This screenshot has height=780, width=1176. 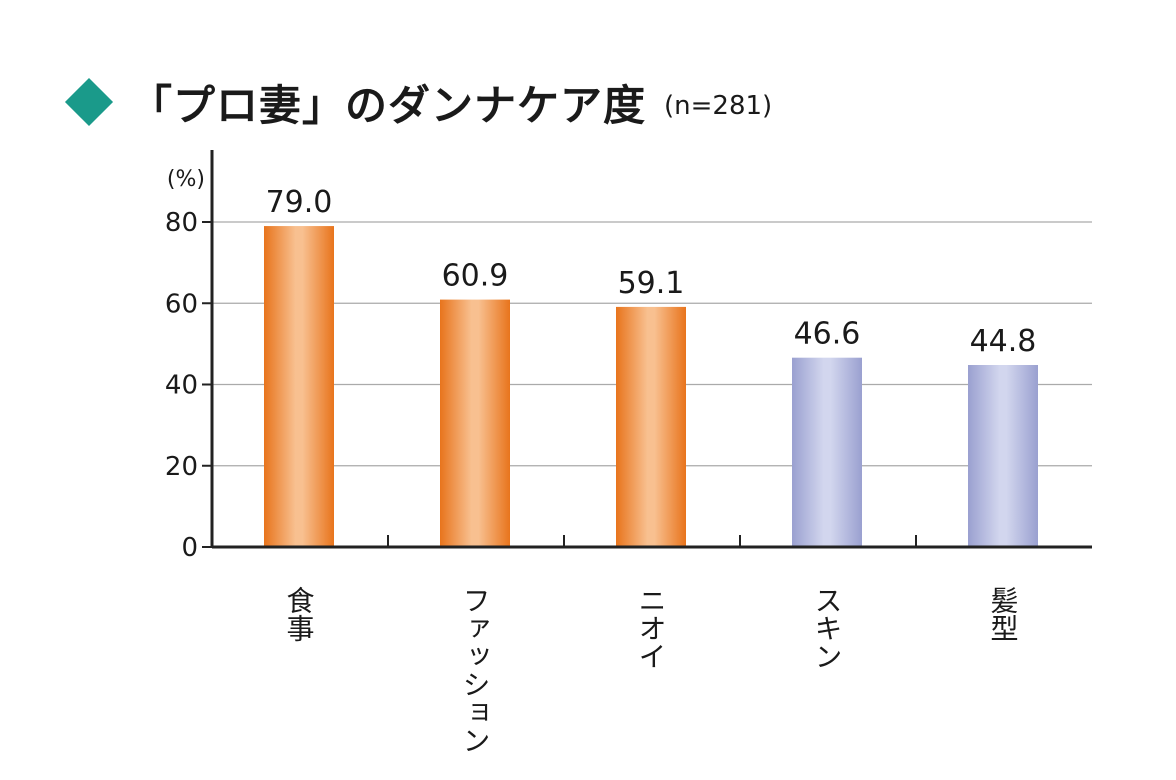 I want to click on value-label: 46.6, so click(x=827, y=334).